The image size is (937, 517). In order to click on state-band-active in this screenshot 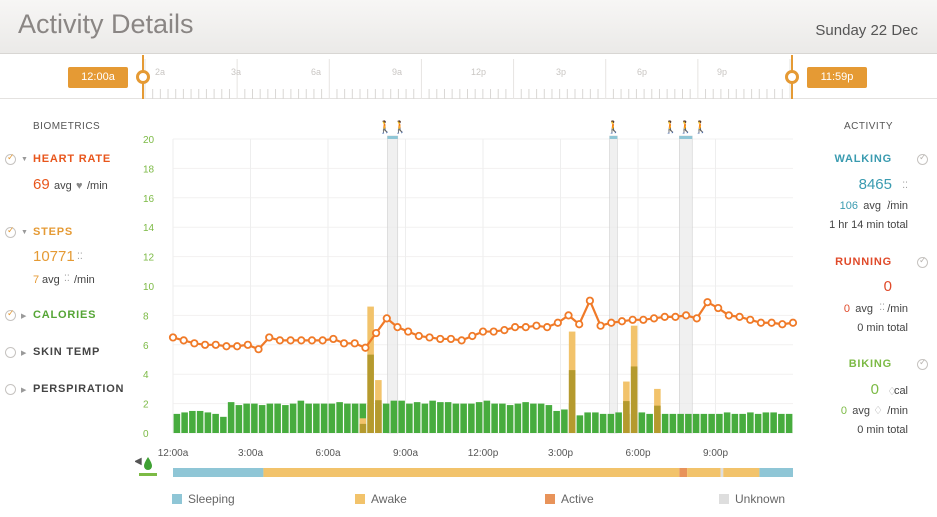, I will do `click(683, 472)`.